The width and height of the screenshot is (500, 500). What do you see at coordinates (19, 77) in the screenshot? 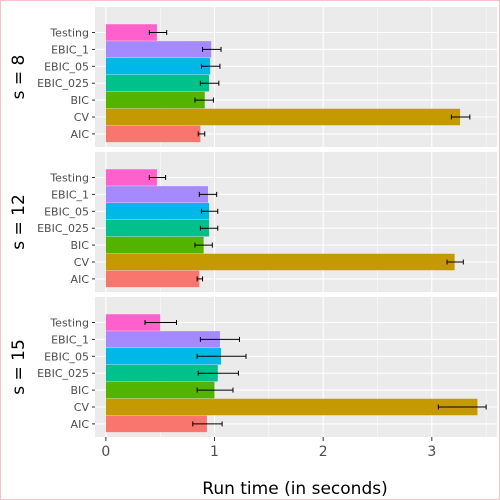
I see `facet-label: s = 8` at bounding box center [19, 77].